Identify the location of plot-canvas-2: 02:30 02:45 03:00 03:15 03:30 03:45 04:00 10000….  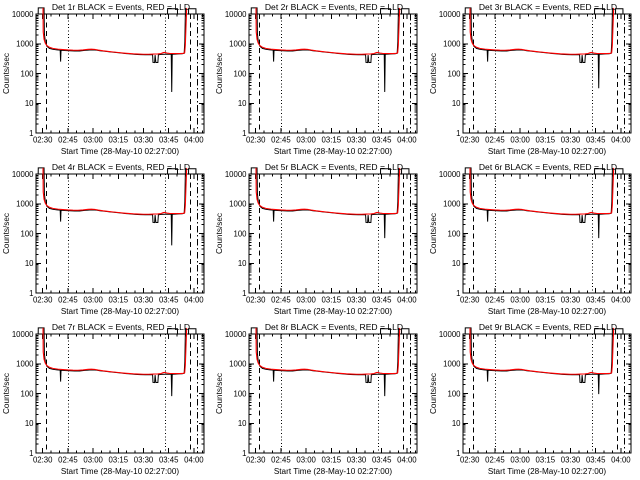
(316, 79).